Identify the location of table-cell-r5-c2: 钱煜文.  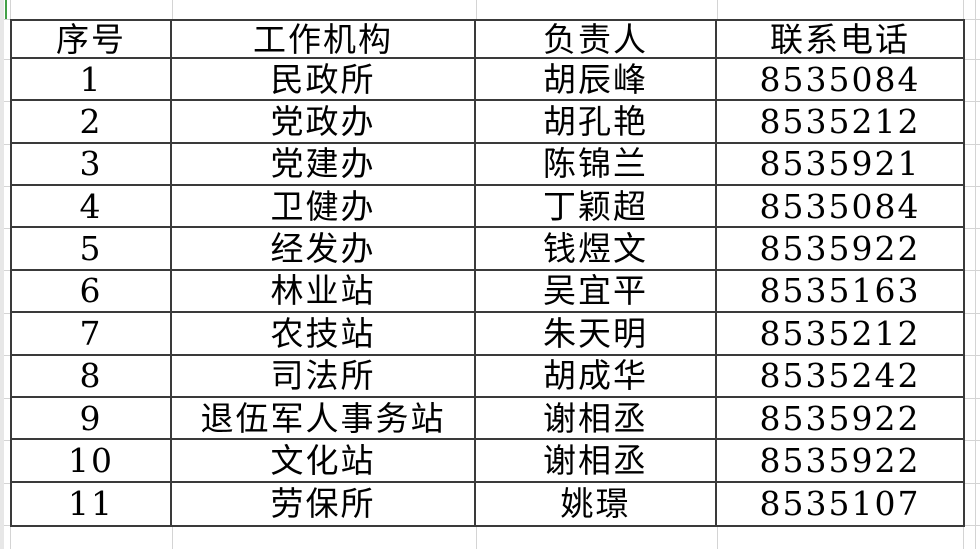
(596, 249).